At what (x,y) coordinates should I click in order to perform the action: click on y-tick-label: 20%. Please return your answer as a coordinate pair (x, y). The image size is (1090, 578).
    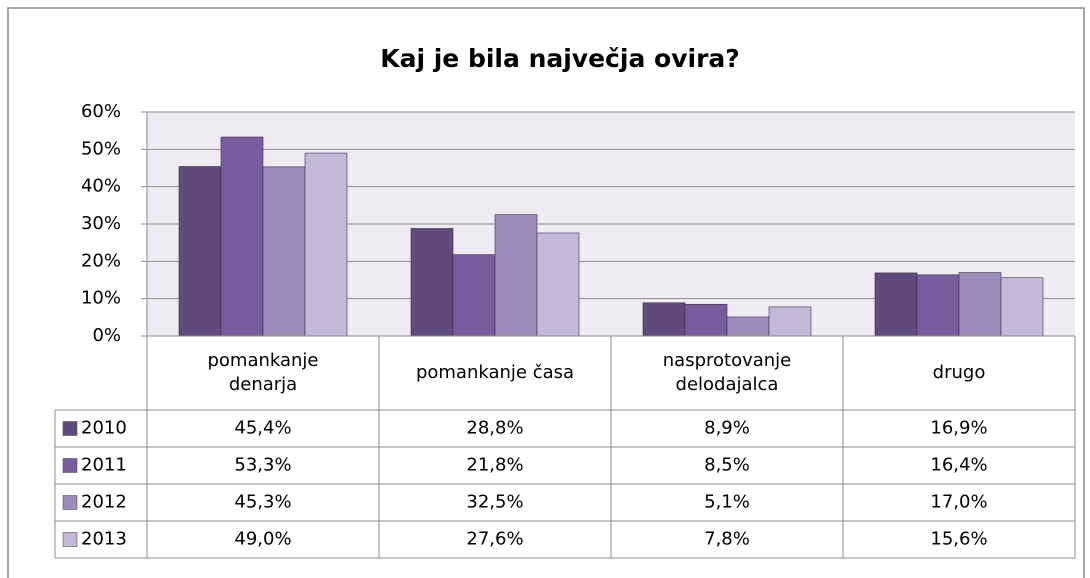
    Looking at the image, I should click on (101, 260).